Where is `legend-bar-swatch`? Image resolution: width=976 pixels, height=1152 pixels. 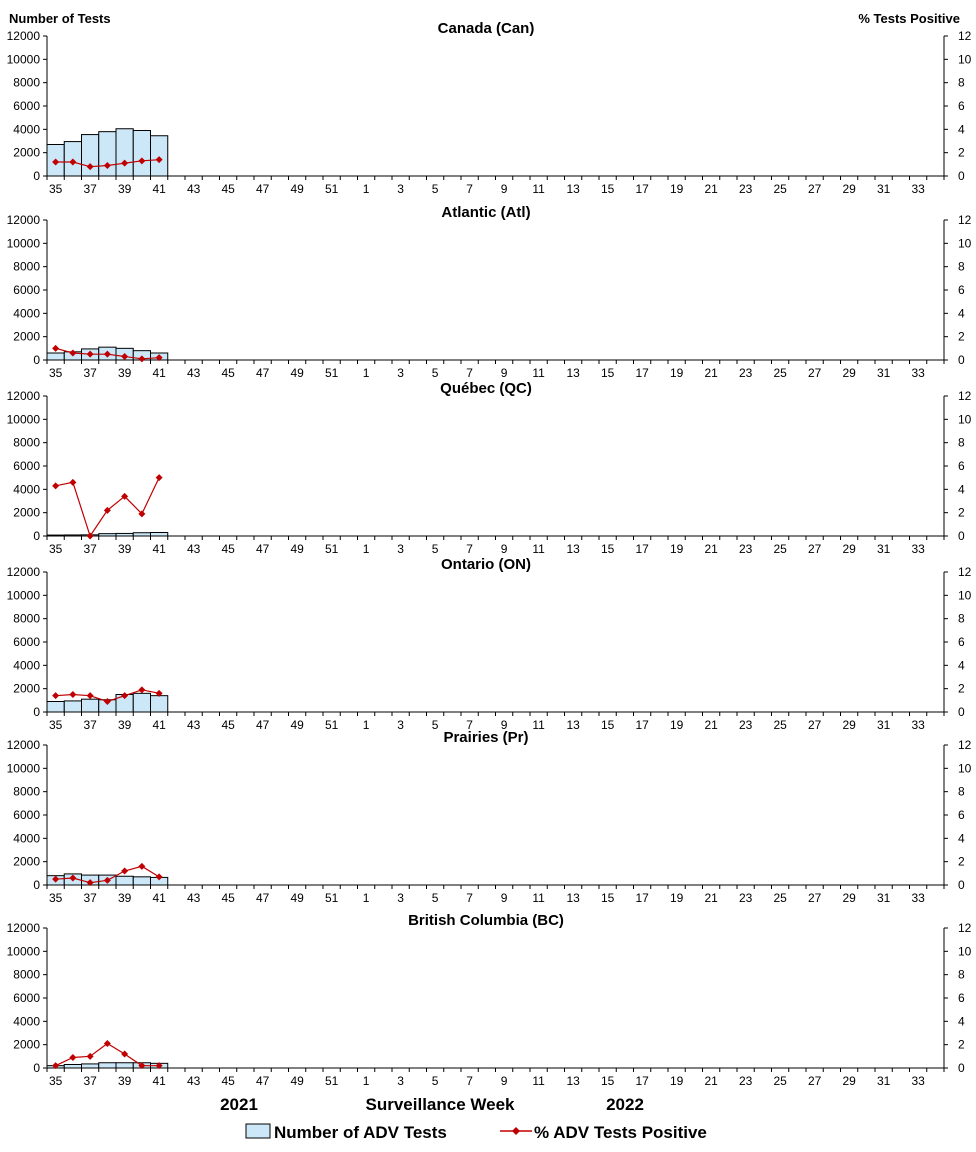 legend-bar-swatch is located at coordinates (258, 1131).